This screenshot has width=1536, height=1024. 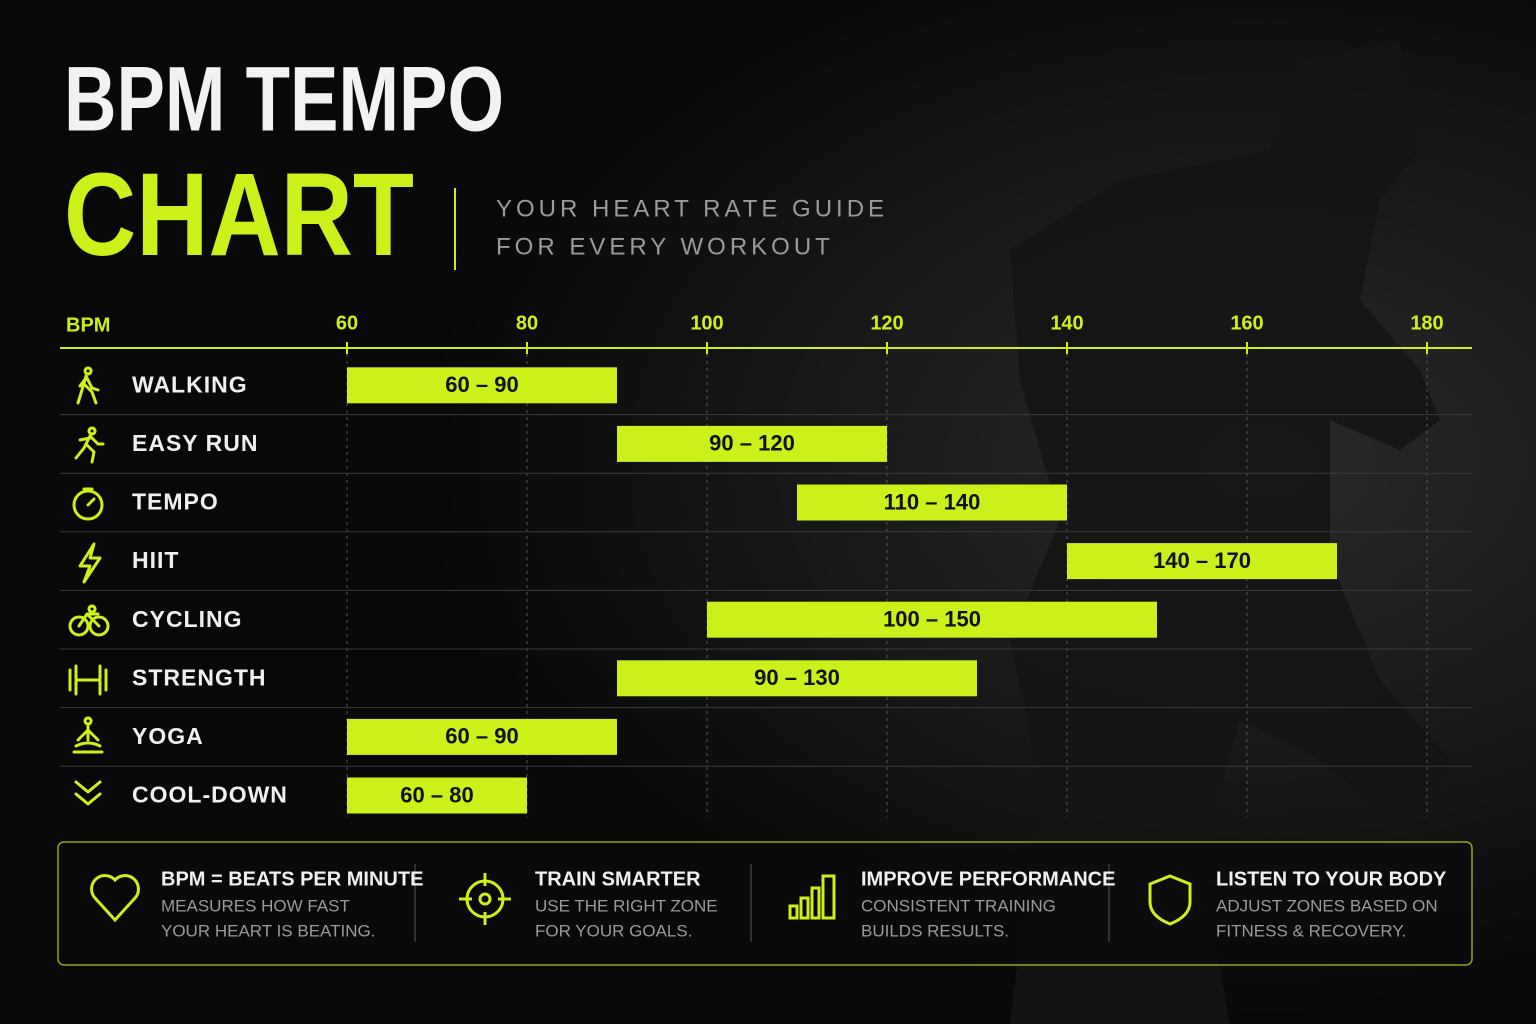 I want to click on category-label: EASY RUN, so click(x=195, y=443).